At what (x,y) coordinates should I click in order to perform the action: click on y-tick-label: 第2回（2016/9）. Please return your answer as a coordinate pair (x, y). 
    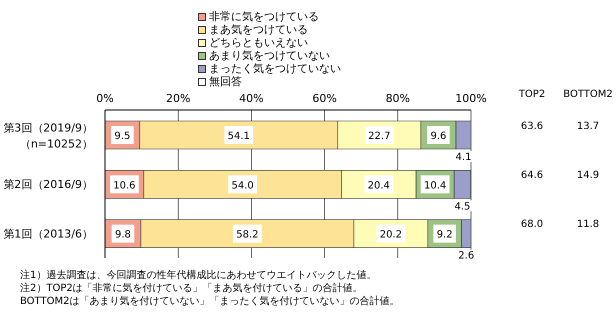
    Looking at the image, I should click on (48, 184).